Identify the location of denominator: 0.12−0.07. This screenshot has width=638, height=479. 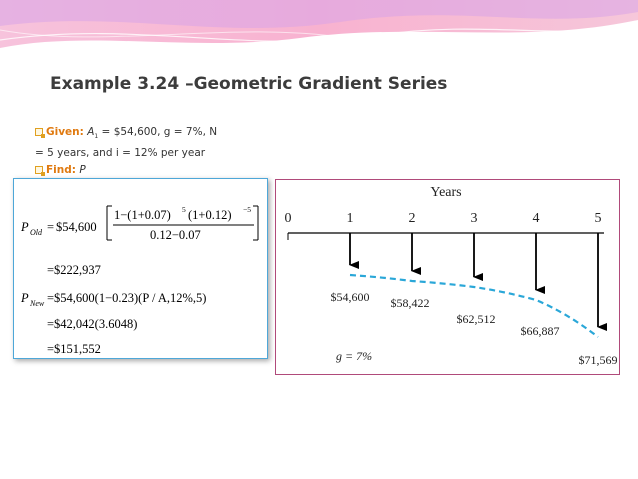
(175, 235).